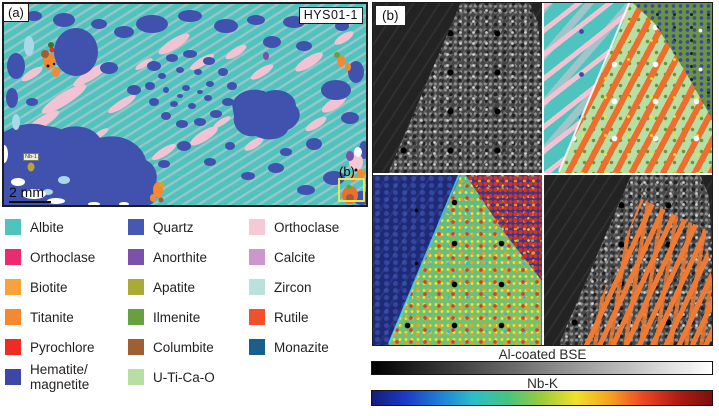  I want to click on nb-k-element-map, so click(457, 260).